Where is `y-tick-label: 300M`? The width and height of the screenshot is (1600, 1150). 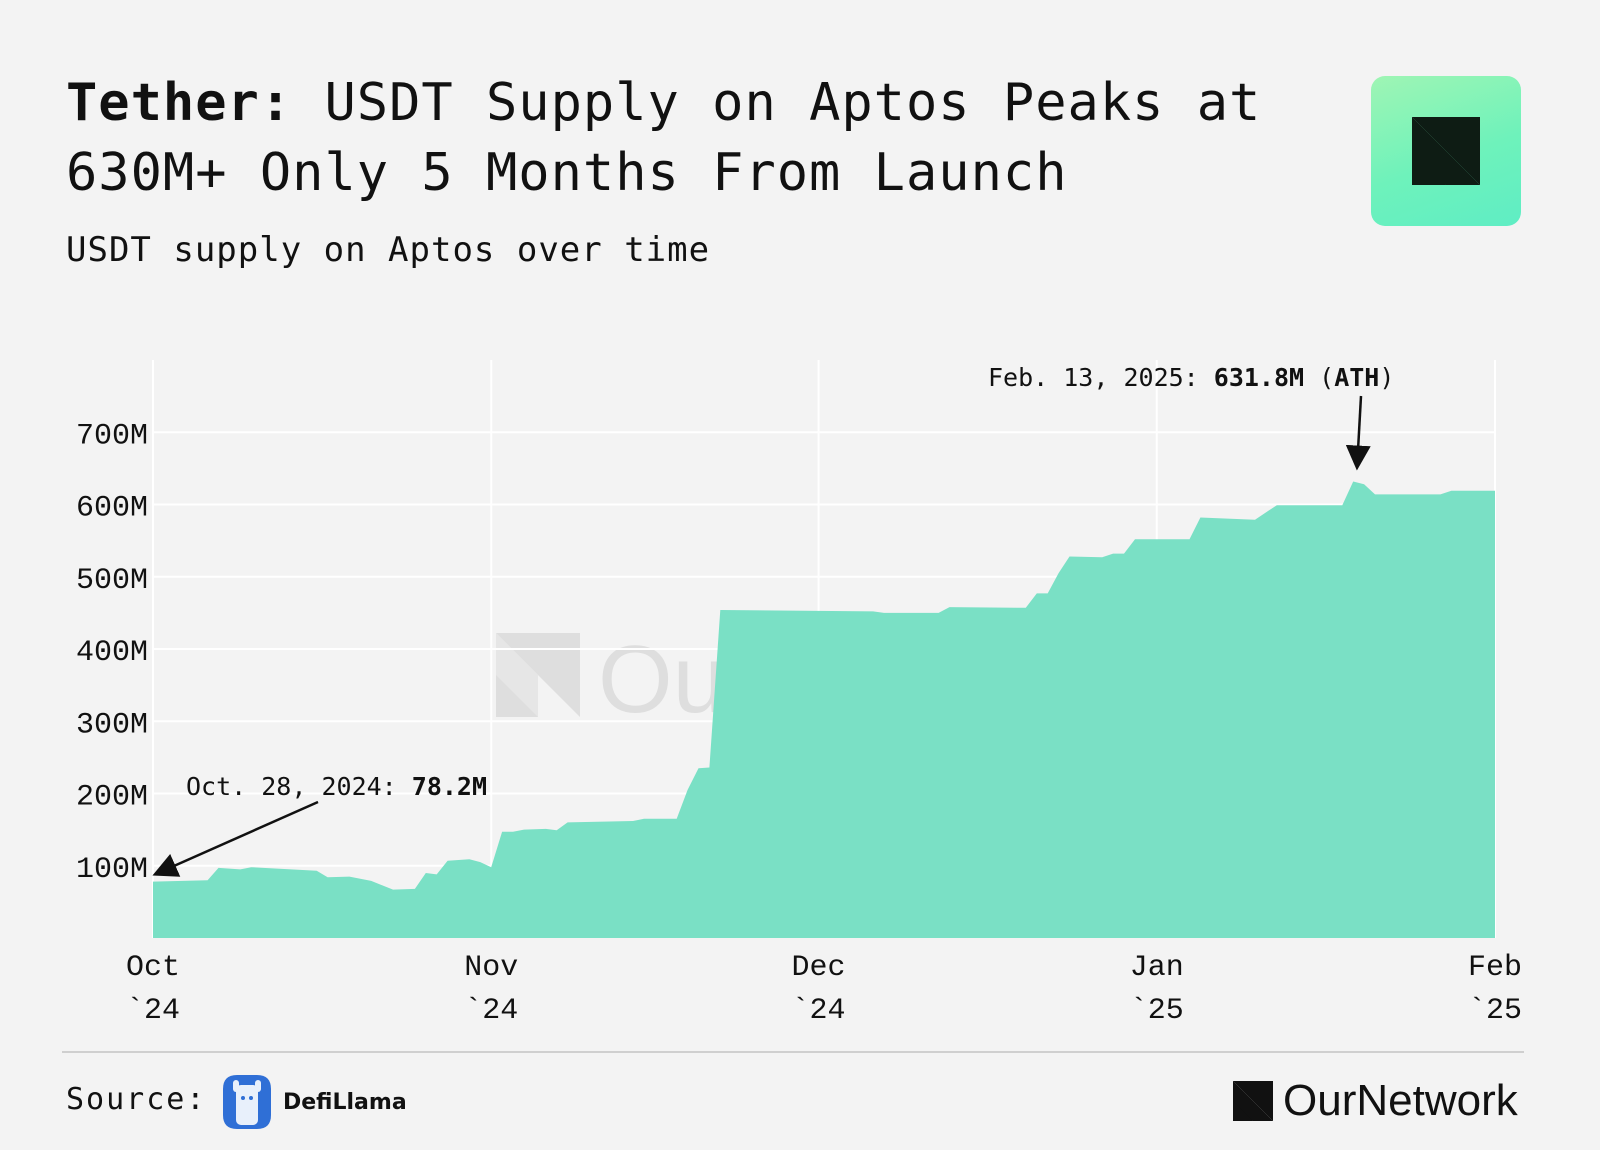
y-tick-label: 300M is located at coordinates (112, 725).